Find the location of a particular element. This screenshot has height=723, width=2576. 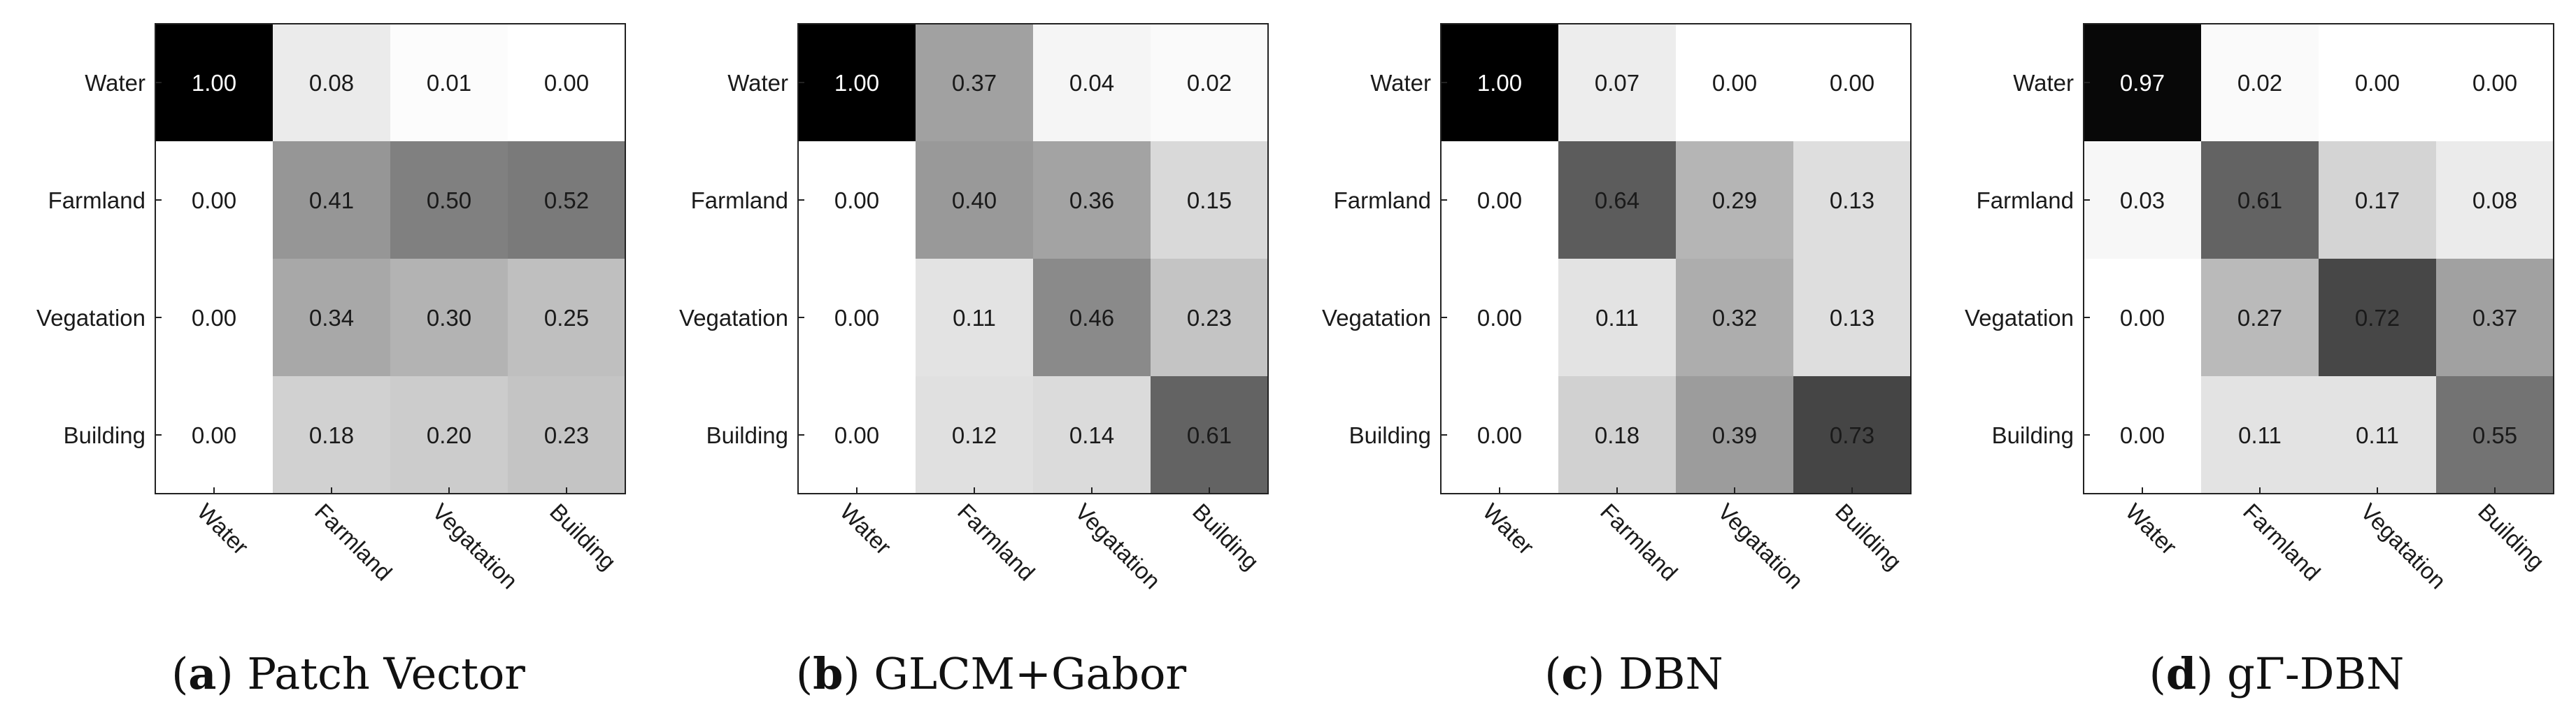

cell-value-r1-c3: 0.15 is located at coordinates (1209, 200).